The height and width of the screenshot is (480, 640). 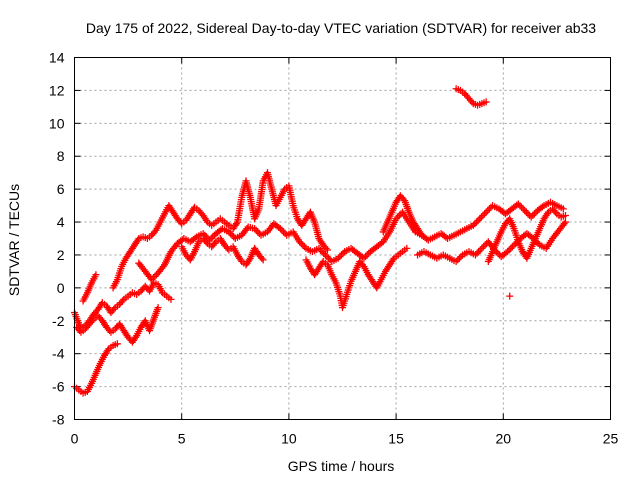 What do you see at coordinates (396, 439) in the screenshot?
I see `x-tick-label: 15` at bounding box center [396, 439].